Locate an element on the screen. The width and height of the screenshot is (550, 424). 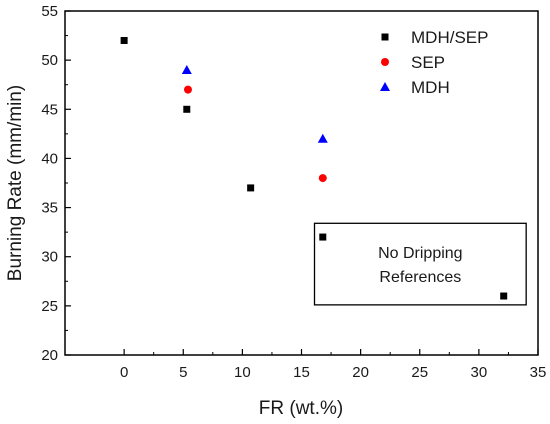
x-axis-title: FR (wt.%) is located at coordinates (301, 408).